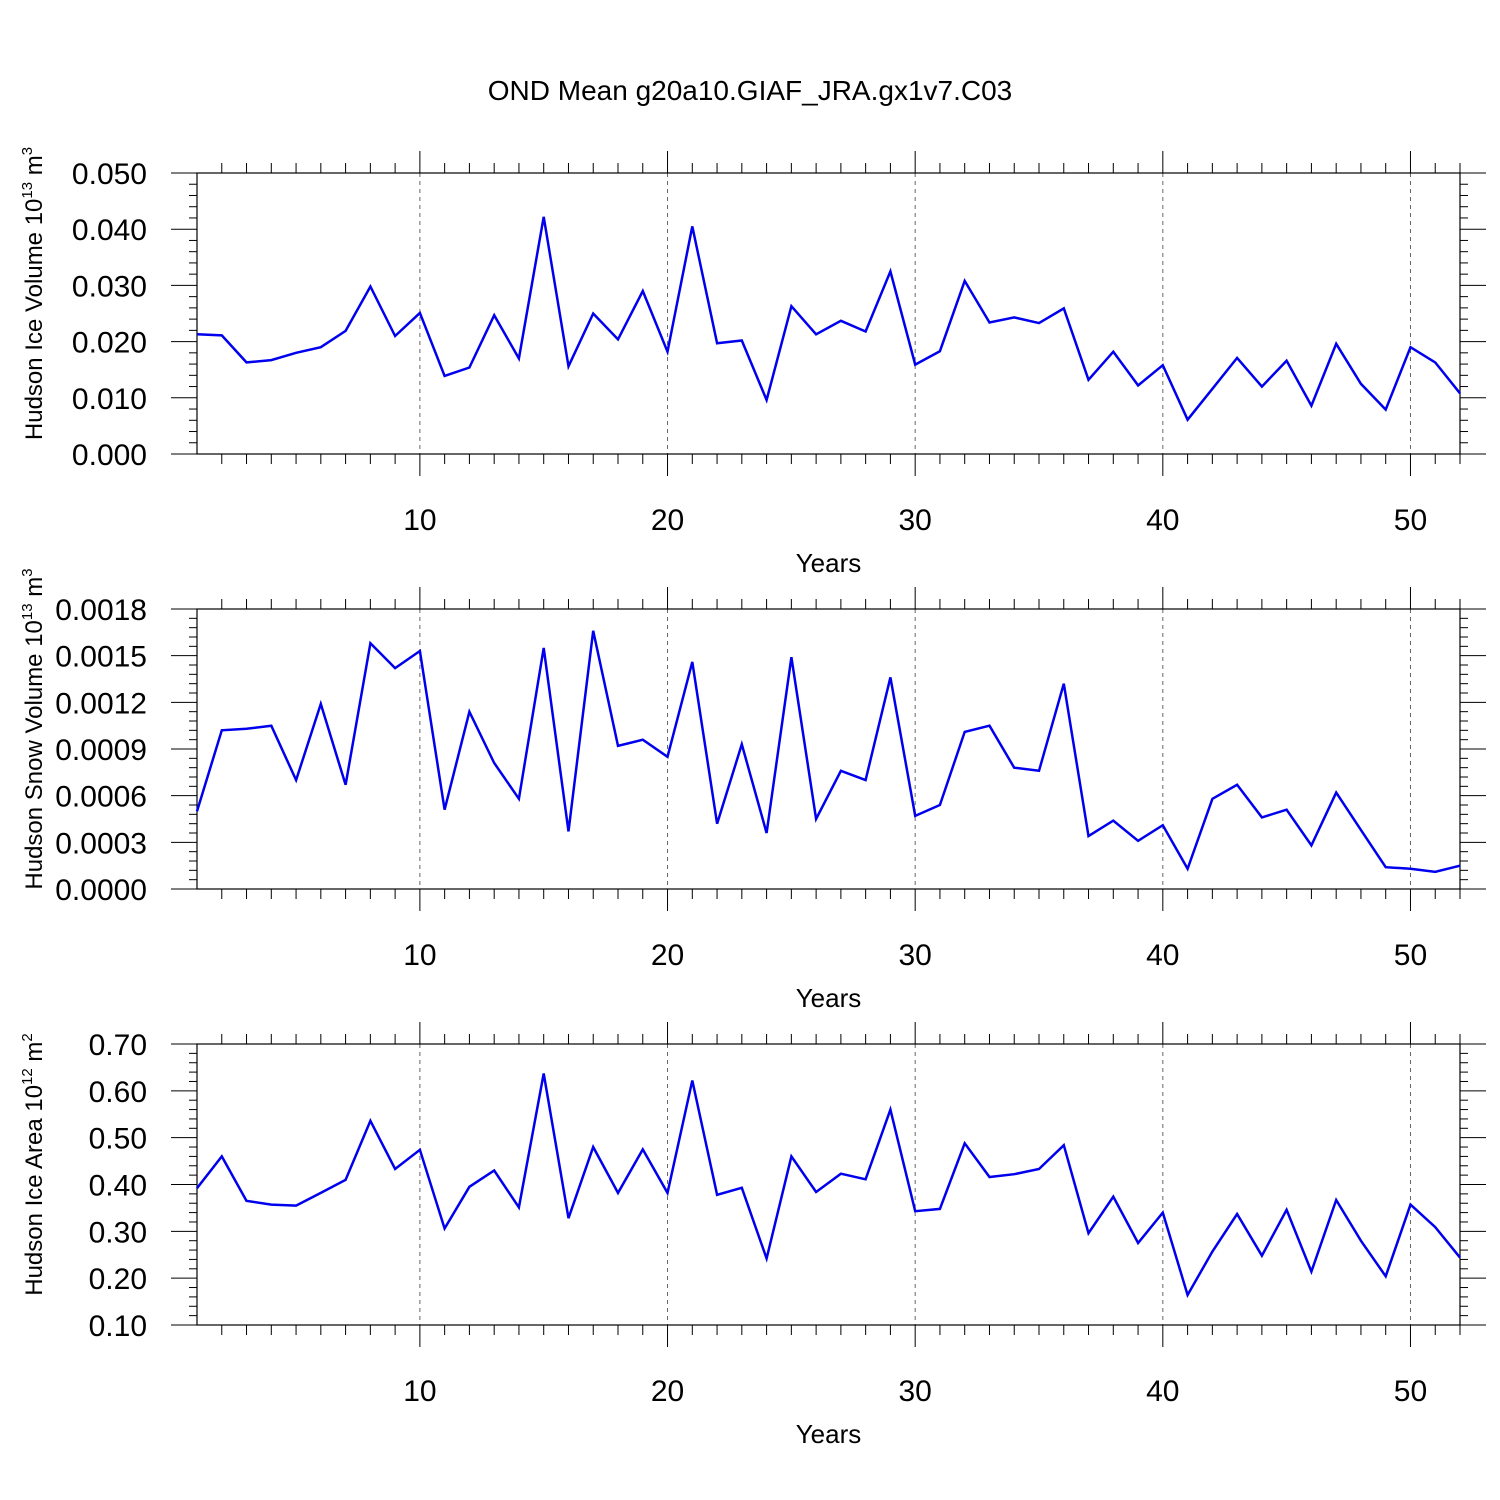 The height and width of the screenshot is (1500, 1500). I want to click on y-tick-label: 0.0006, so click(101, 797).